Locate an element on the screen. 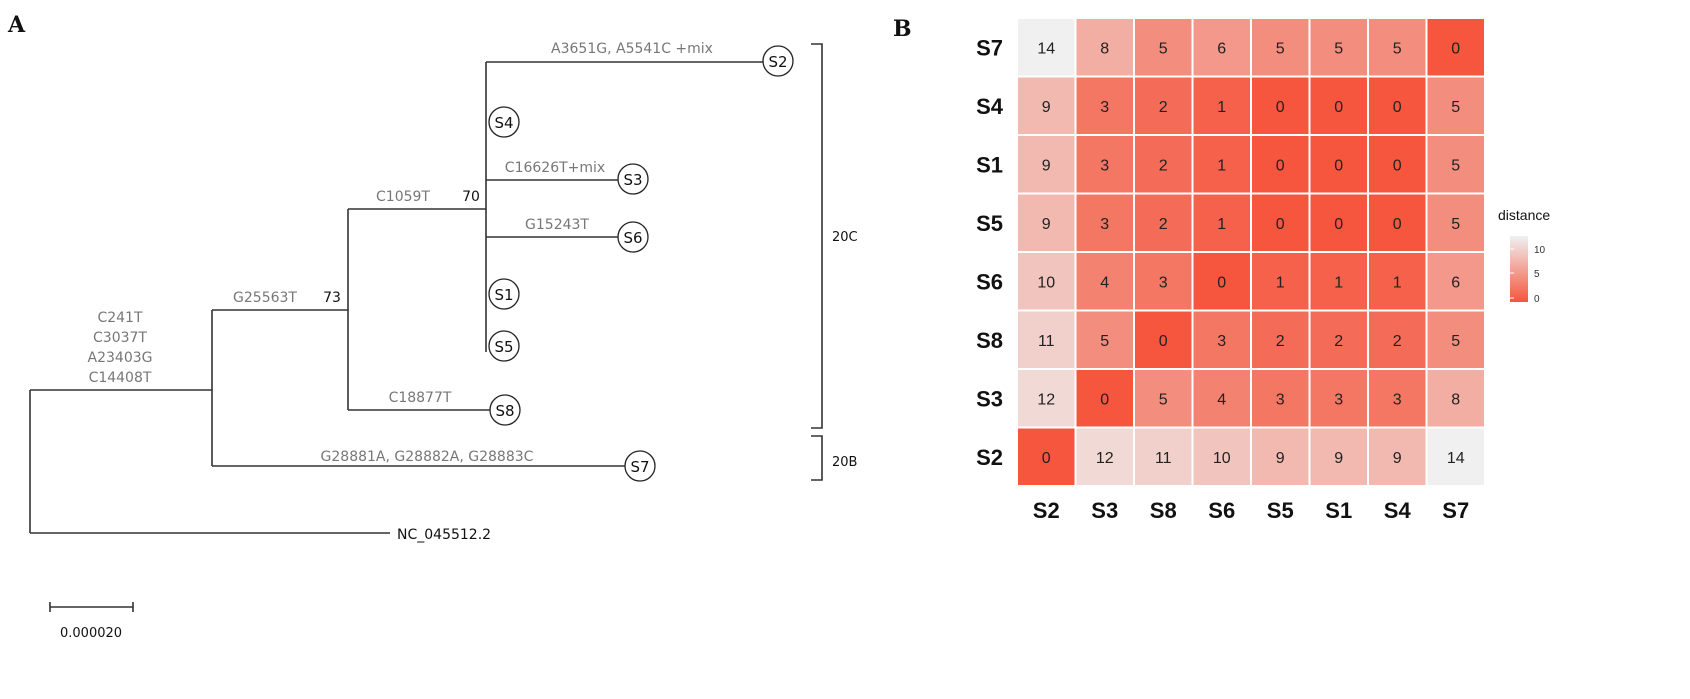  heatmap-cell-s6-s8 is located at coordinates (1163, 281).